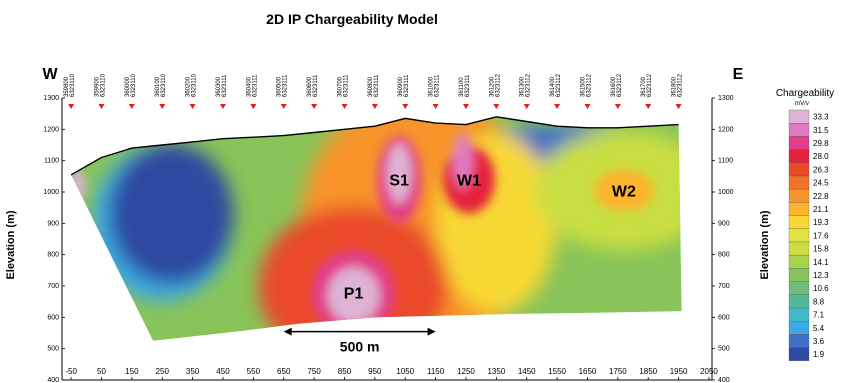 The width and height of the screenshot is (852, 383). I want to click on anomaly-labels: S1 W1 W2 P1, so click(490, 237).